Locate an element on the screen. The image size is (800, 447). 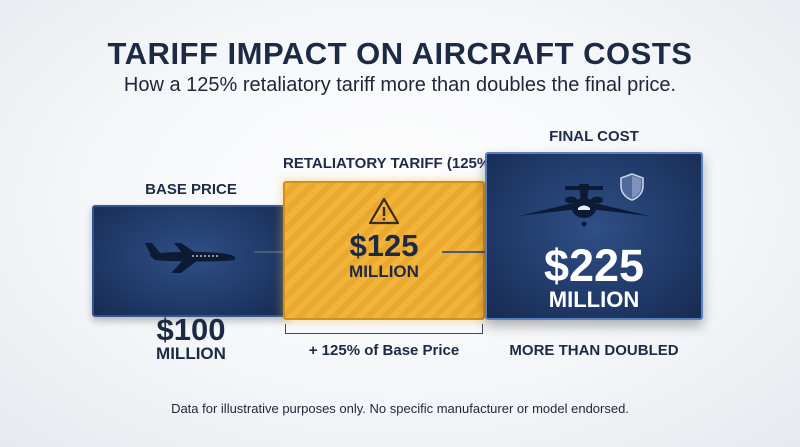
tariff-box is located at coordinates (384, 250).